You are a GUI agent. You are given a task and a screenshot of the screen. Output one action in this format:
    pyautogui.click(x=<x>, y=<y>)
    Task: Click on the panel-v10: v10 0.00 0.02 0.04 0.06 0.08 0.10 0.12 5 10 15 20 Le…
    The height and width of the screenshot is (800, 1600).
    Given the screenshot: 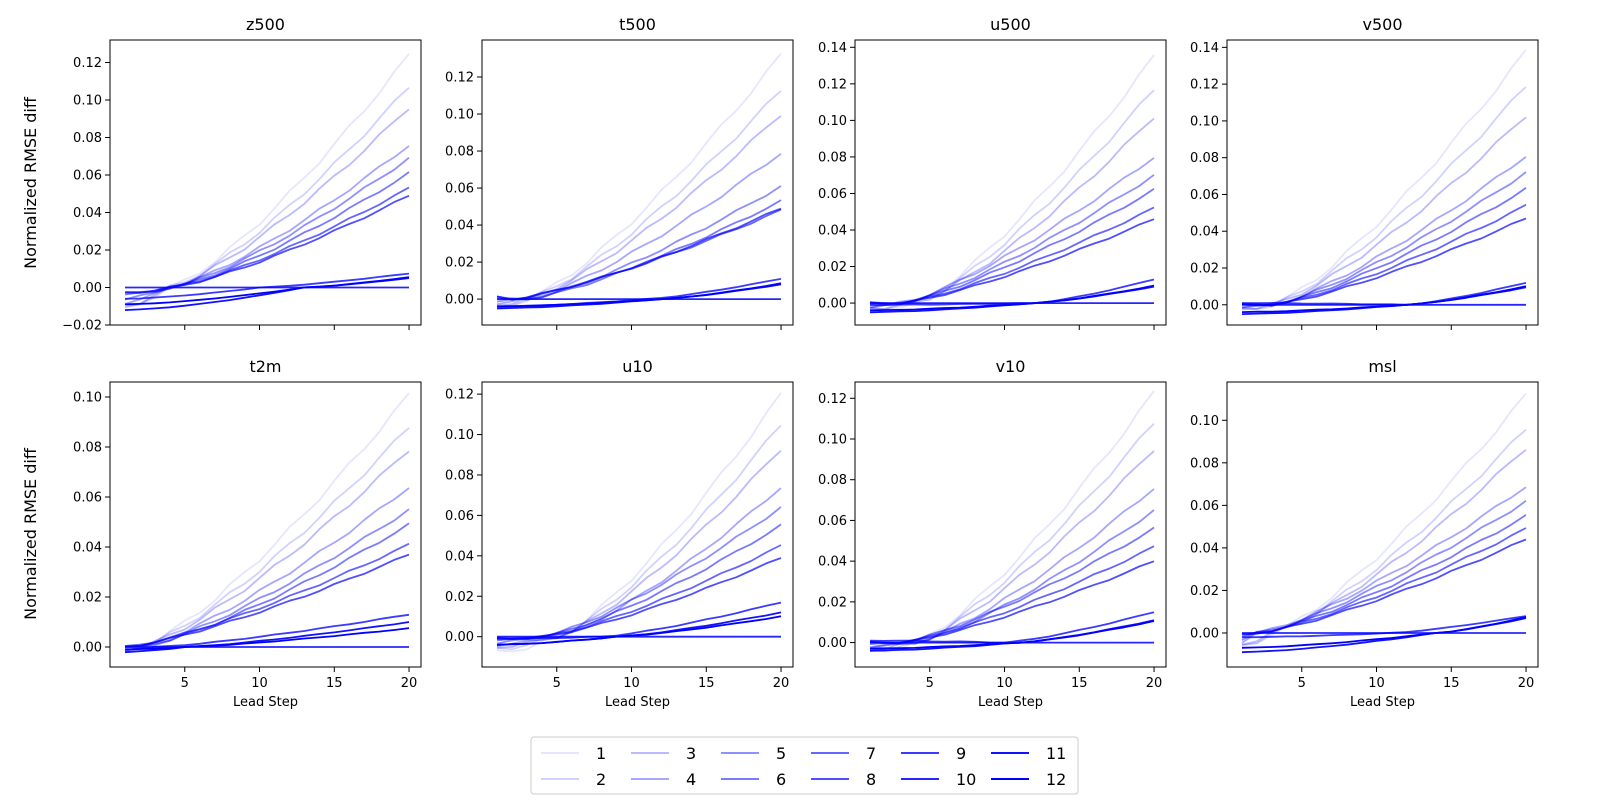 What is the action you would take?
    pyautogui.click(x=992, y=533)
    